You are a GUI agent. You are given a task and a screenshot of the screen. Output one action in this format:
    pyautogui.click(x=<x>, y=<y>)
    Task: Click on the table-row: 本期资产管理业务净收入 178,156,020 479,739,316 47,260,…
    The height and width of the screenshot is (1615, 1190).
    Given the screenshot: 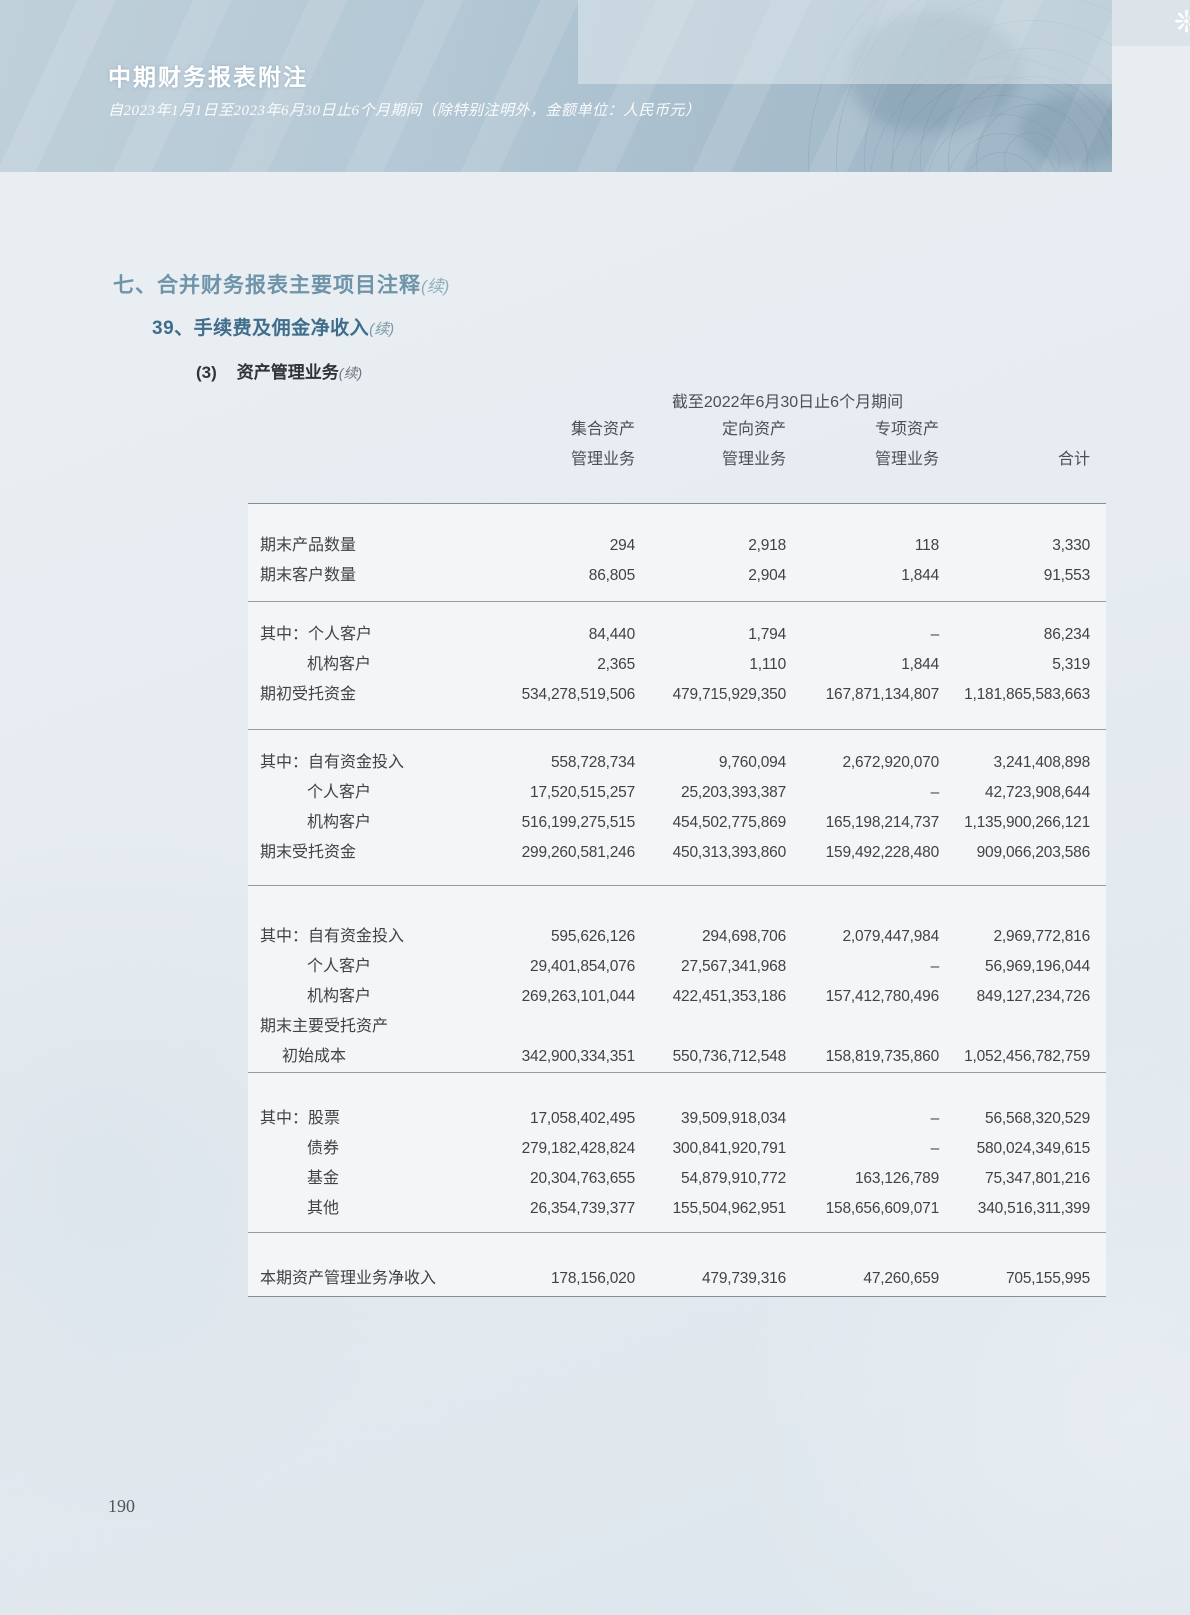 What is the action you would take?
    pyautogui.click(x=677, y=1279)
    